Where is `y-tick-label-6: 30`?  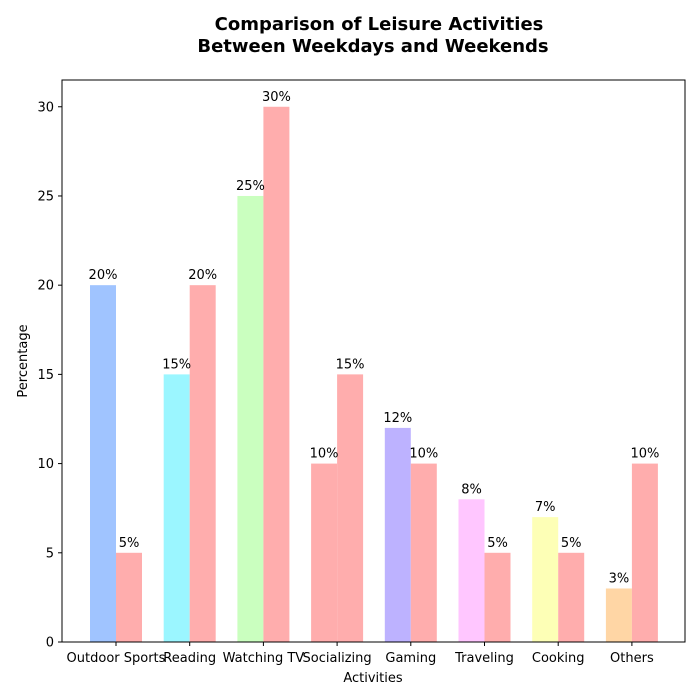
y-tick-label-6: 30 is located at coordinates (45, 107).